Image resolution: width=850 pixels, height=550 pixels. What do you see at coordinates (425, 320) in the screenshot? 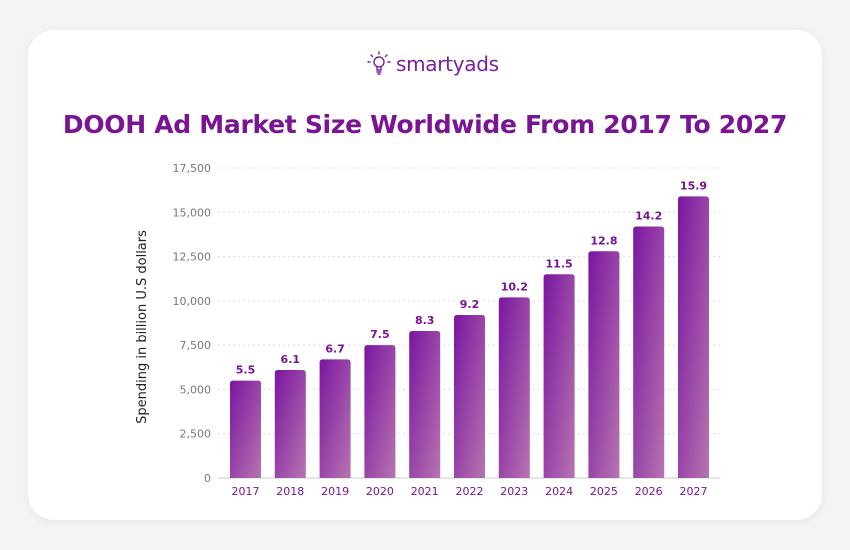
I see `data-label: 8.3` at bounding box center [425, 320].